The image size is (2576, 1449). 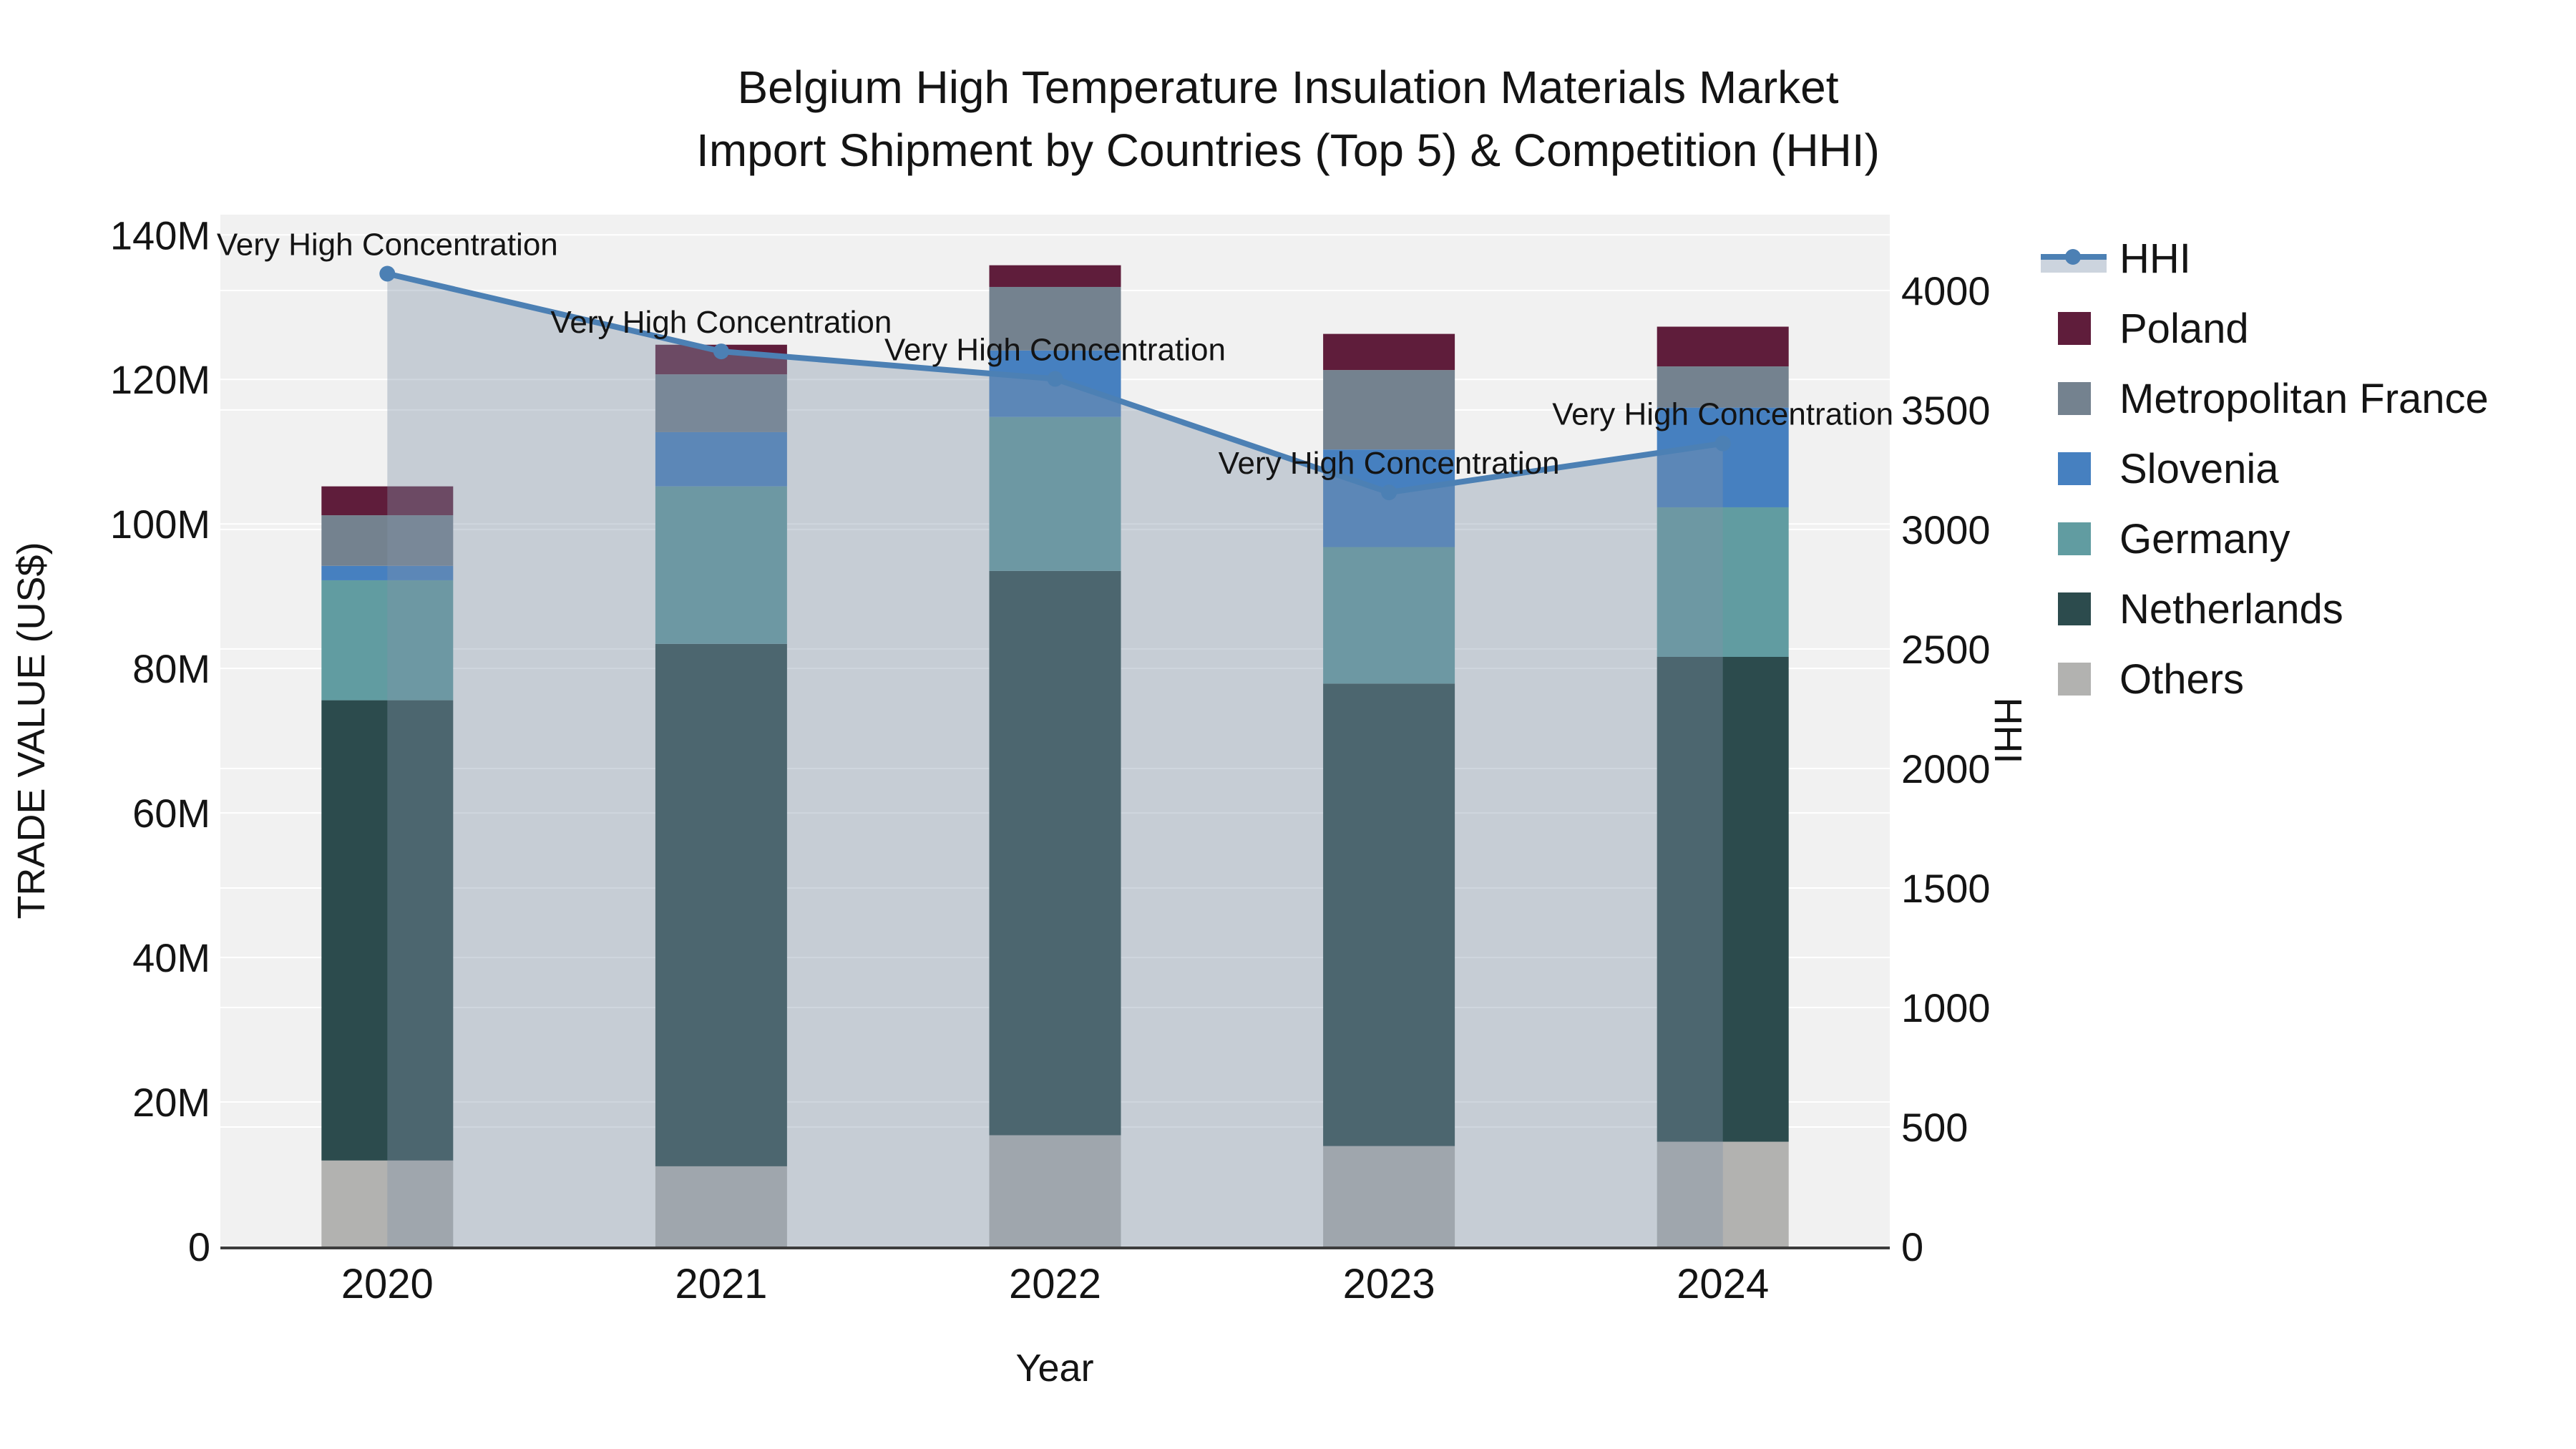 I want to click on y-right-tick-4000: 4000, so click(x=1946, y=290).